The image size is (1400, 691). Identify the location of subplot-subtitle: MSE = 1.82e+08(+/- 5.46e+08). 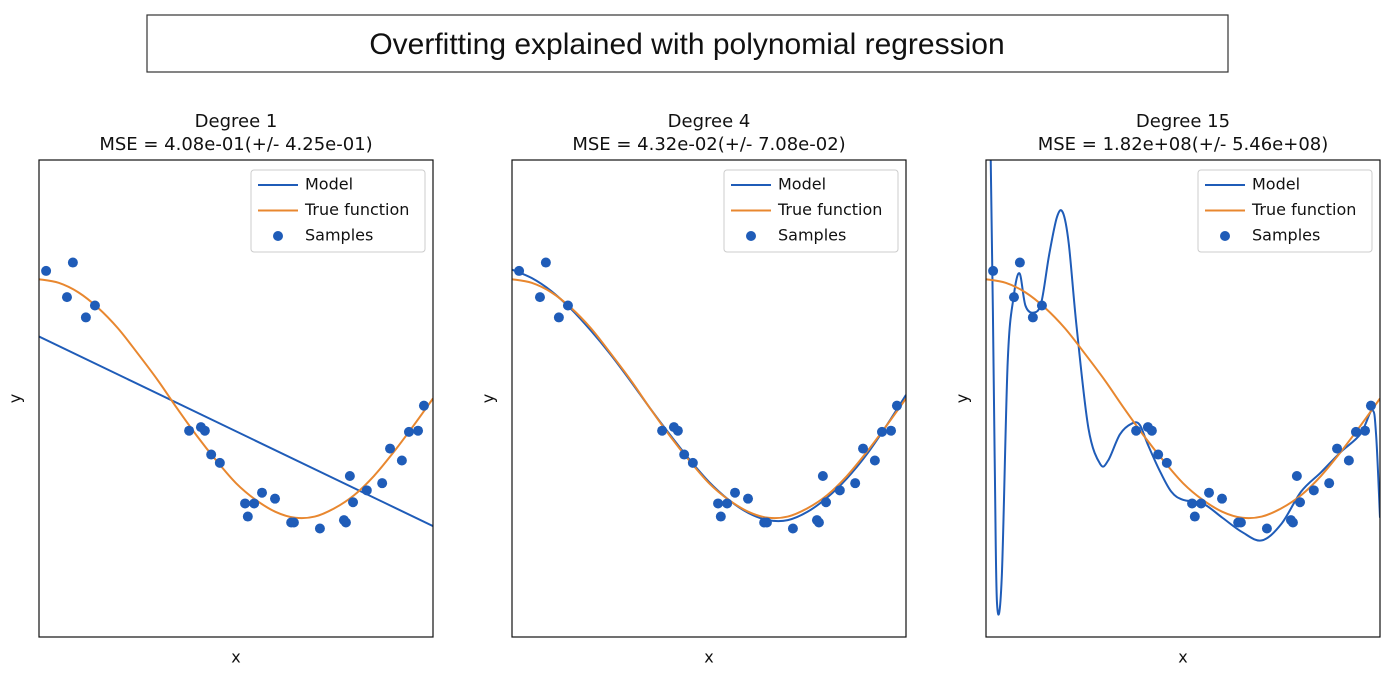
(1183, 144).